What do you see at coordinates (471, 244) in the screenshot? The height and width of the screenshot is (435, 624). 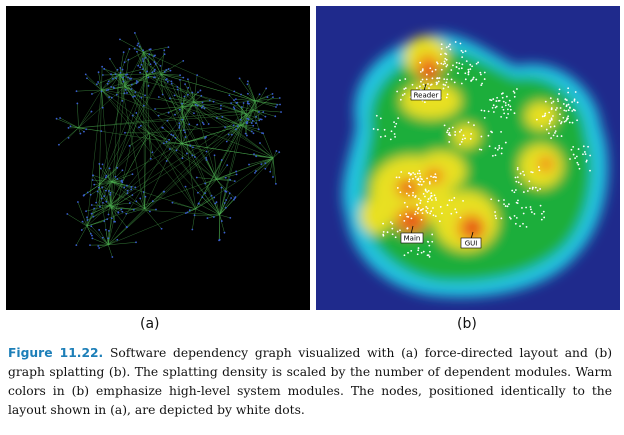 I see `label-gui-text: GUI` at bounding box center [471, 244].